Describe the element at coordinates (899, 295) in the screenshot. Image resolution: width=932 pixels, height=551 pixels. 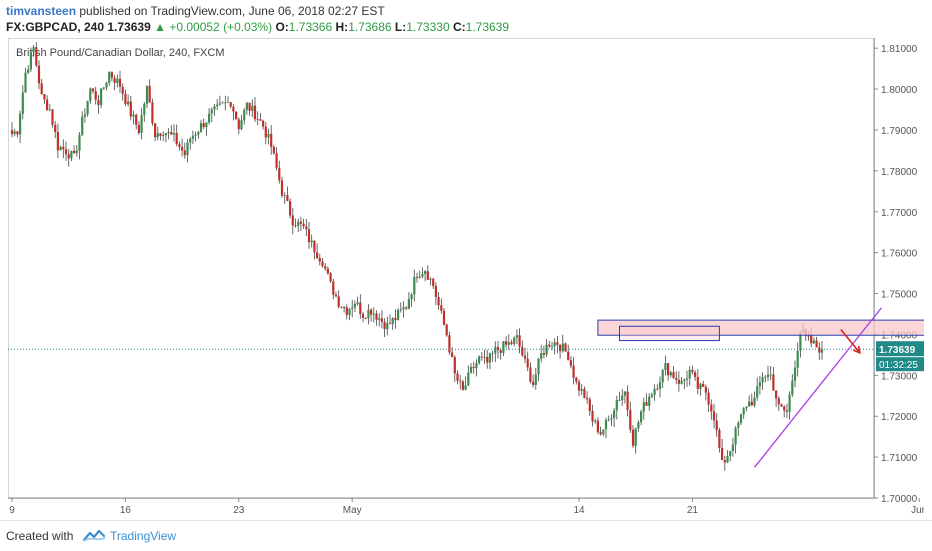
I see `y-tick-label: 1.75000` at that location.